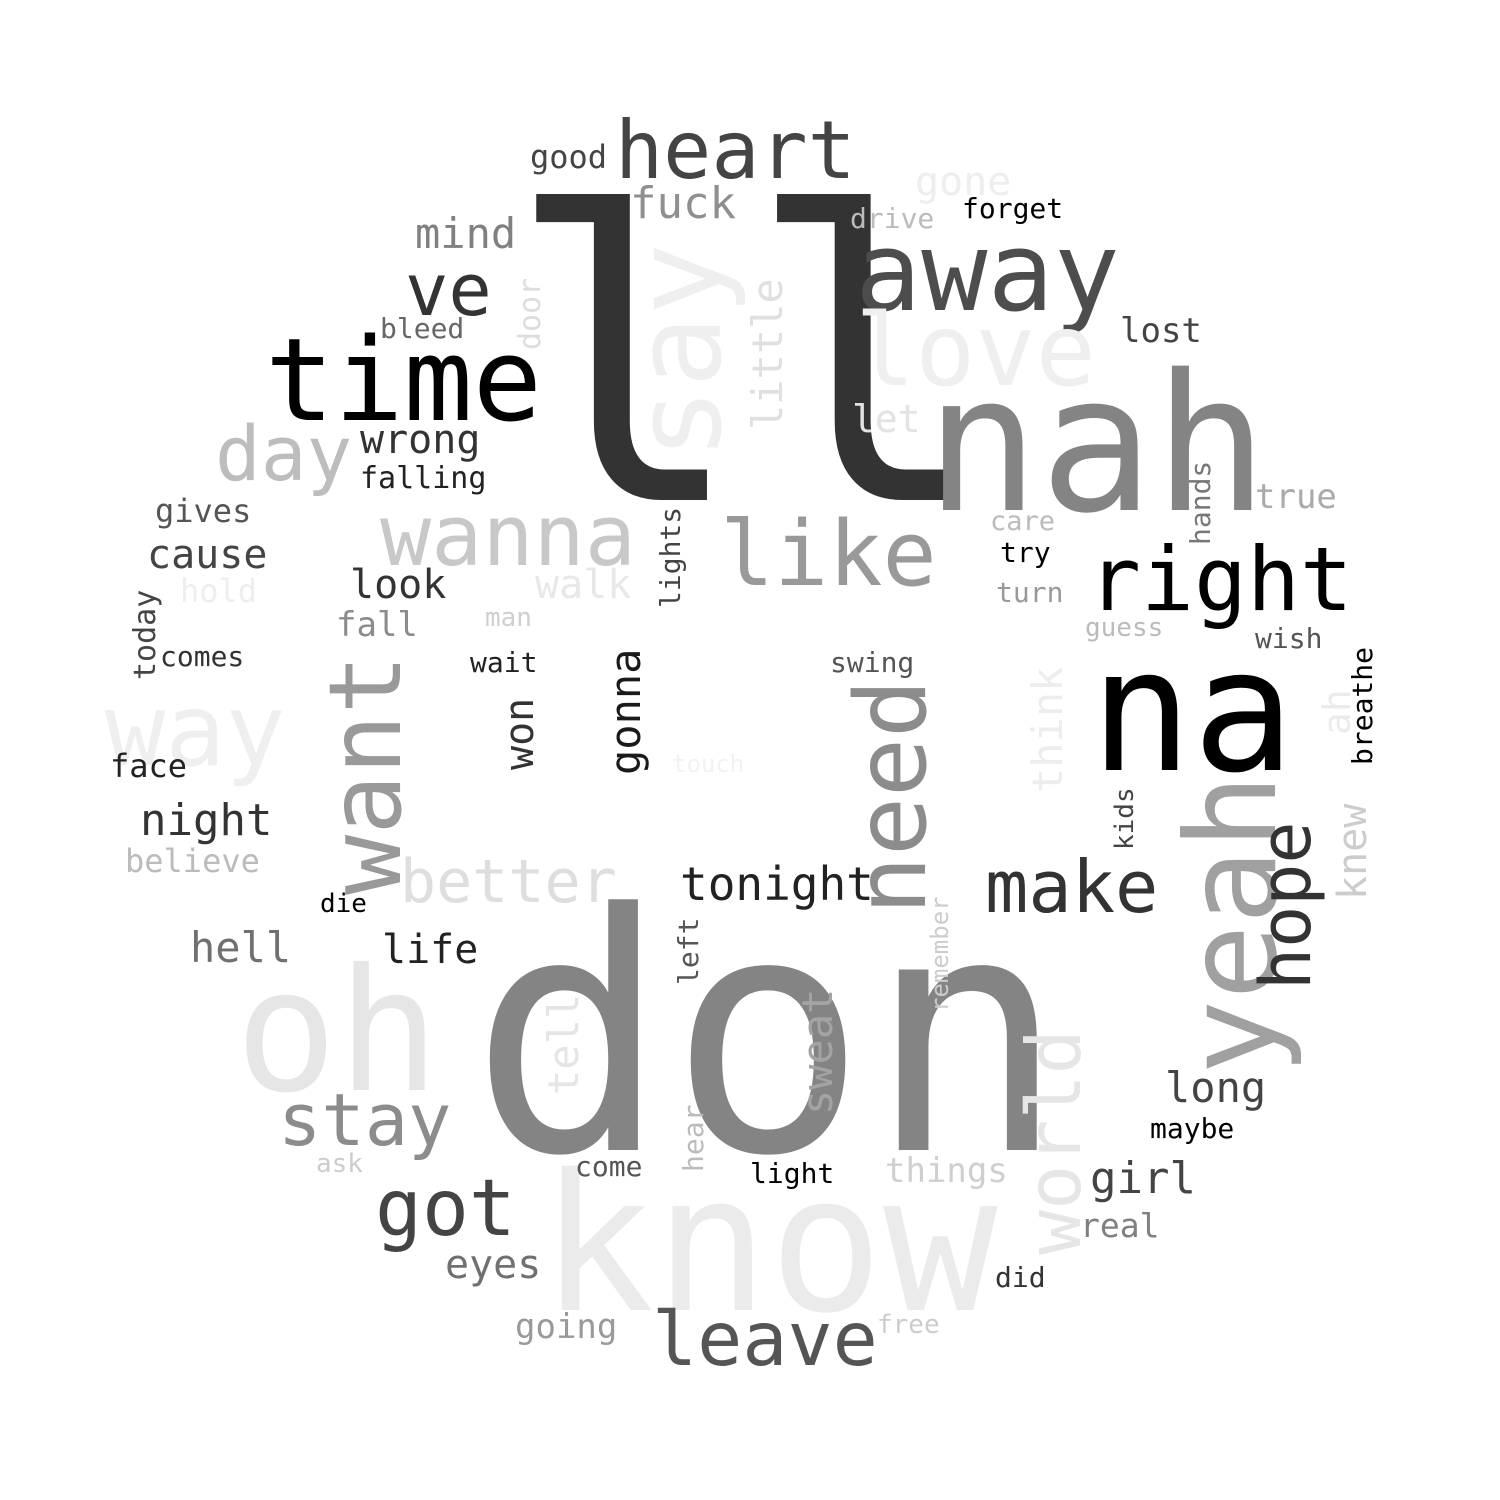 The width and height of the screenshot is (1500, 1500). What do you see at coordinates (583, 585) in the screenshot?
I see `word-walk: walk` at bounding box center [583, 585].